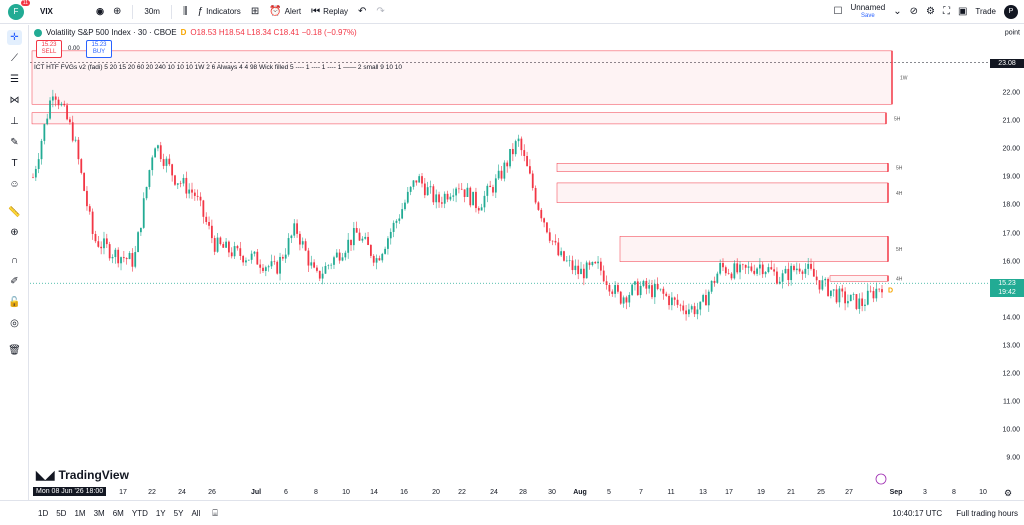 This screenshot has height=525, width=1024. What do you see at coordinates (1012, 33) in the screenshot?
I see `price-scale-mode: point` at bounding box center [1012, 33].